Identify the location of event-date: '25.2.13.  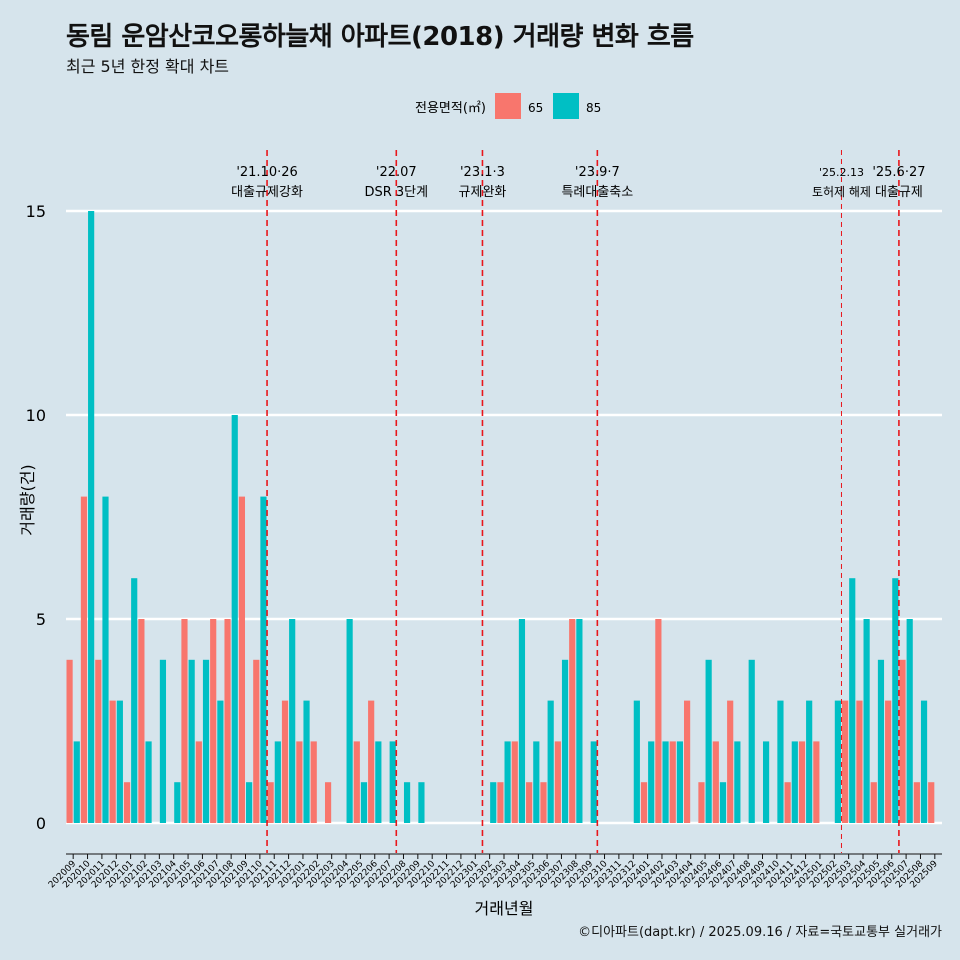
(841, 172).